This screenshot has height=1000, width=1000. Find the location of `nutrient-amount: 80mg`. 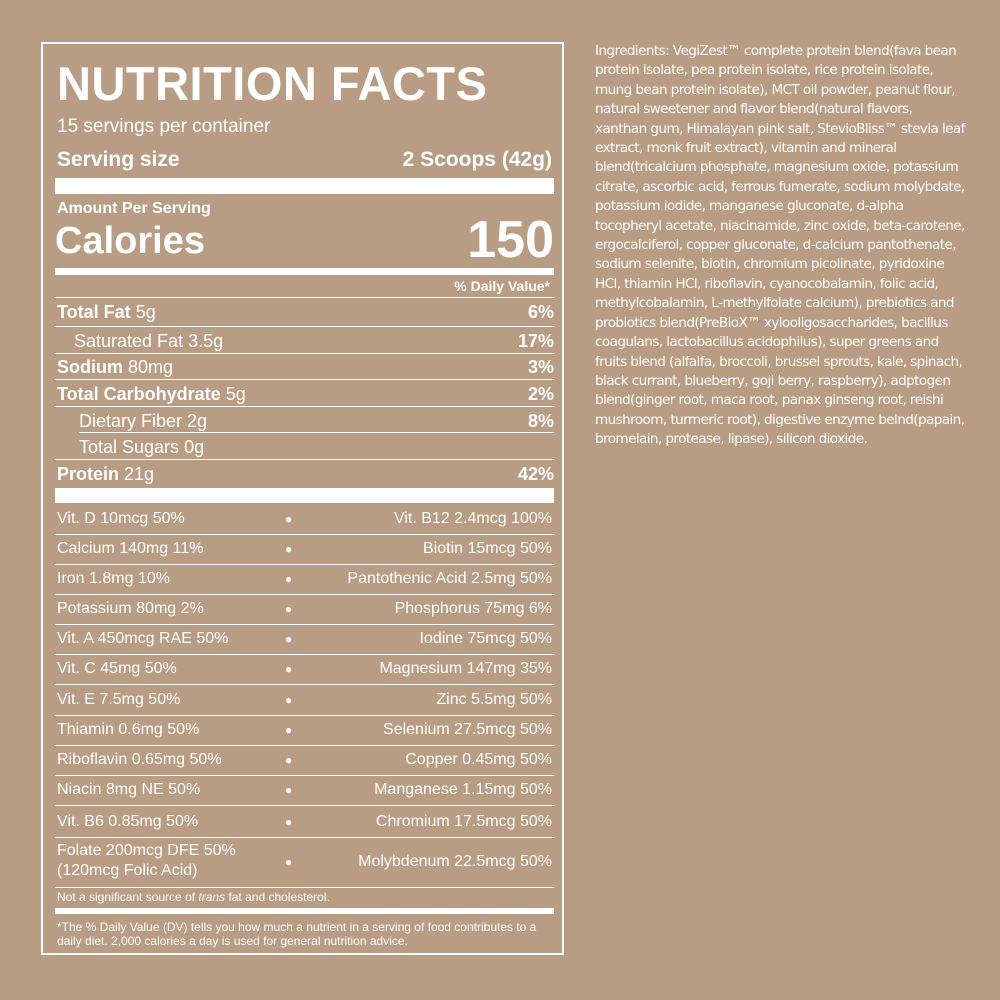

nutrient-amount: 80mg is located at coordinates (151, 367).